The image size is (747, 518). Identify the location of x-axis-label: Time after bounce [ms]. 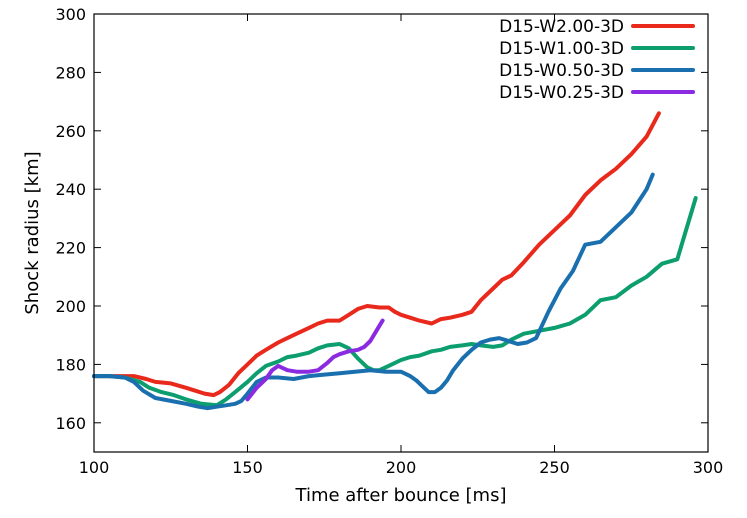
(401, 495).